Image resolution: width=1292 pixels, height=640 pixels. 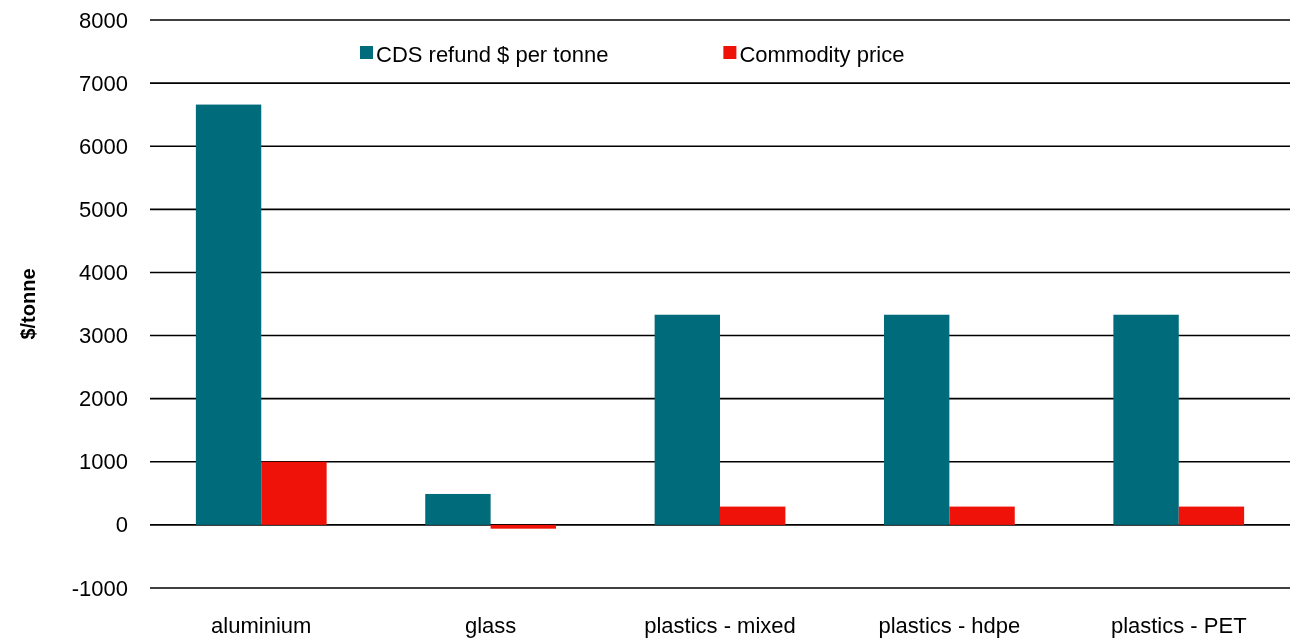 I want to click on y-tick-label: 2000, so click(x=103, y=399).